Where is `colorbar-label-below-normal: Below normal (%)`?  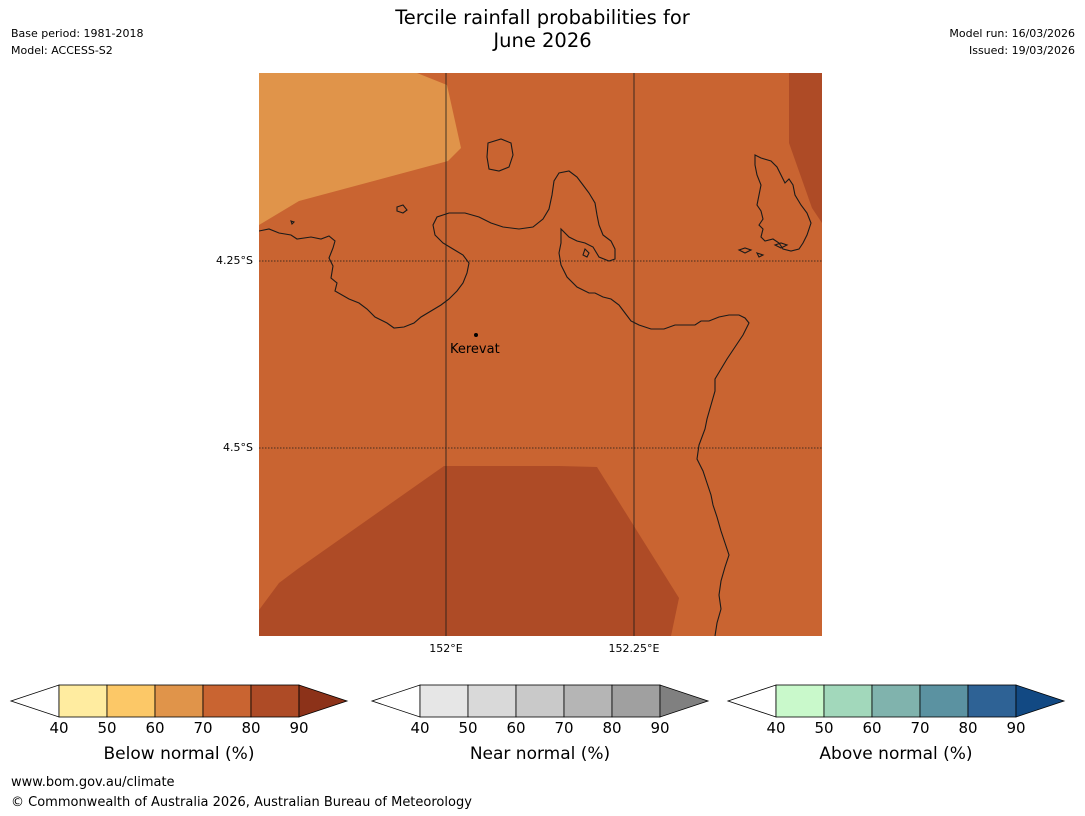 colorbar-label-below-normal: Below normal (%) is located at coordinates (179, 754).